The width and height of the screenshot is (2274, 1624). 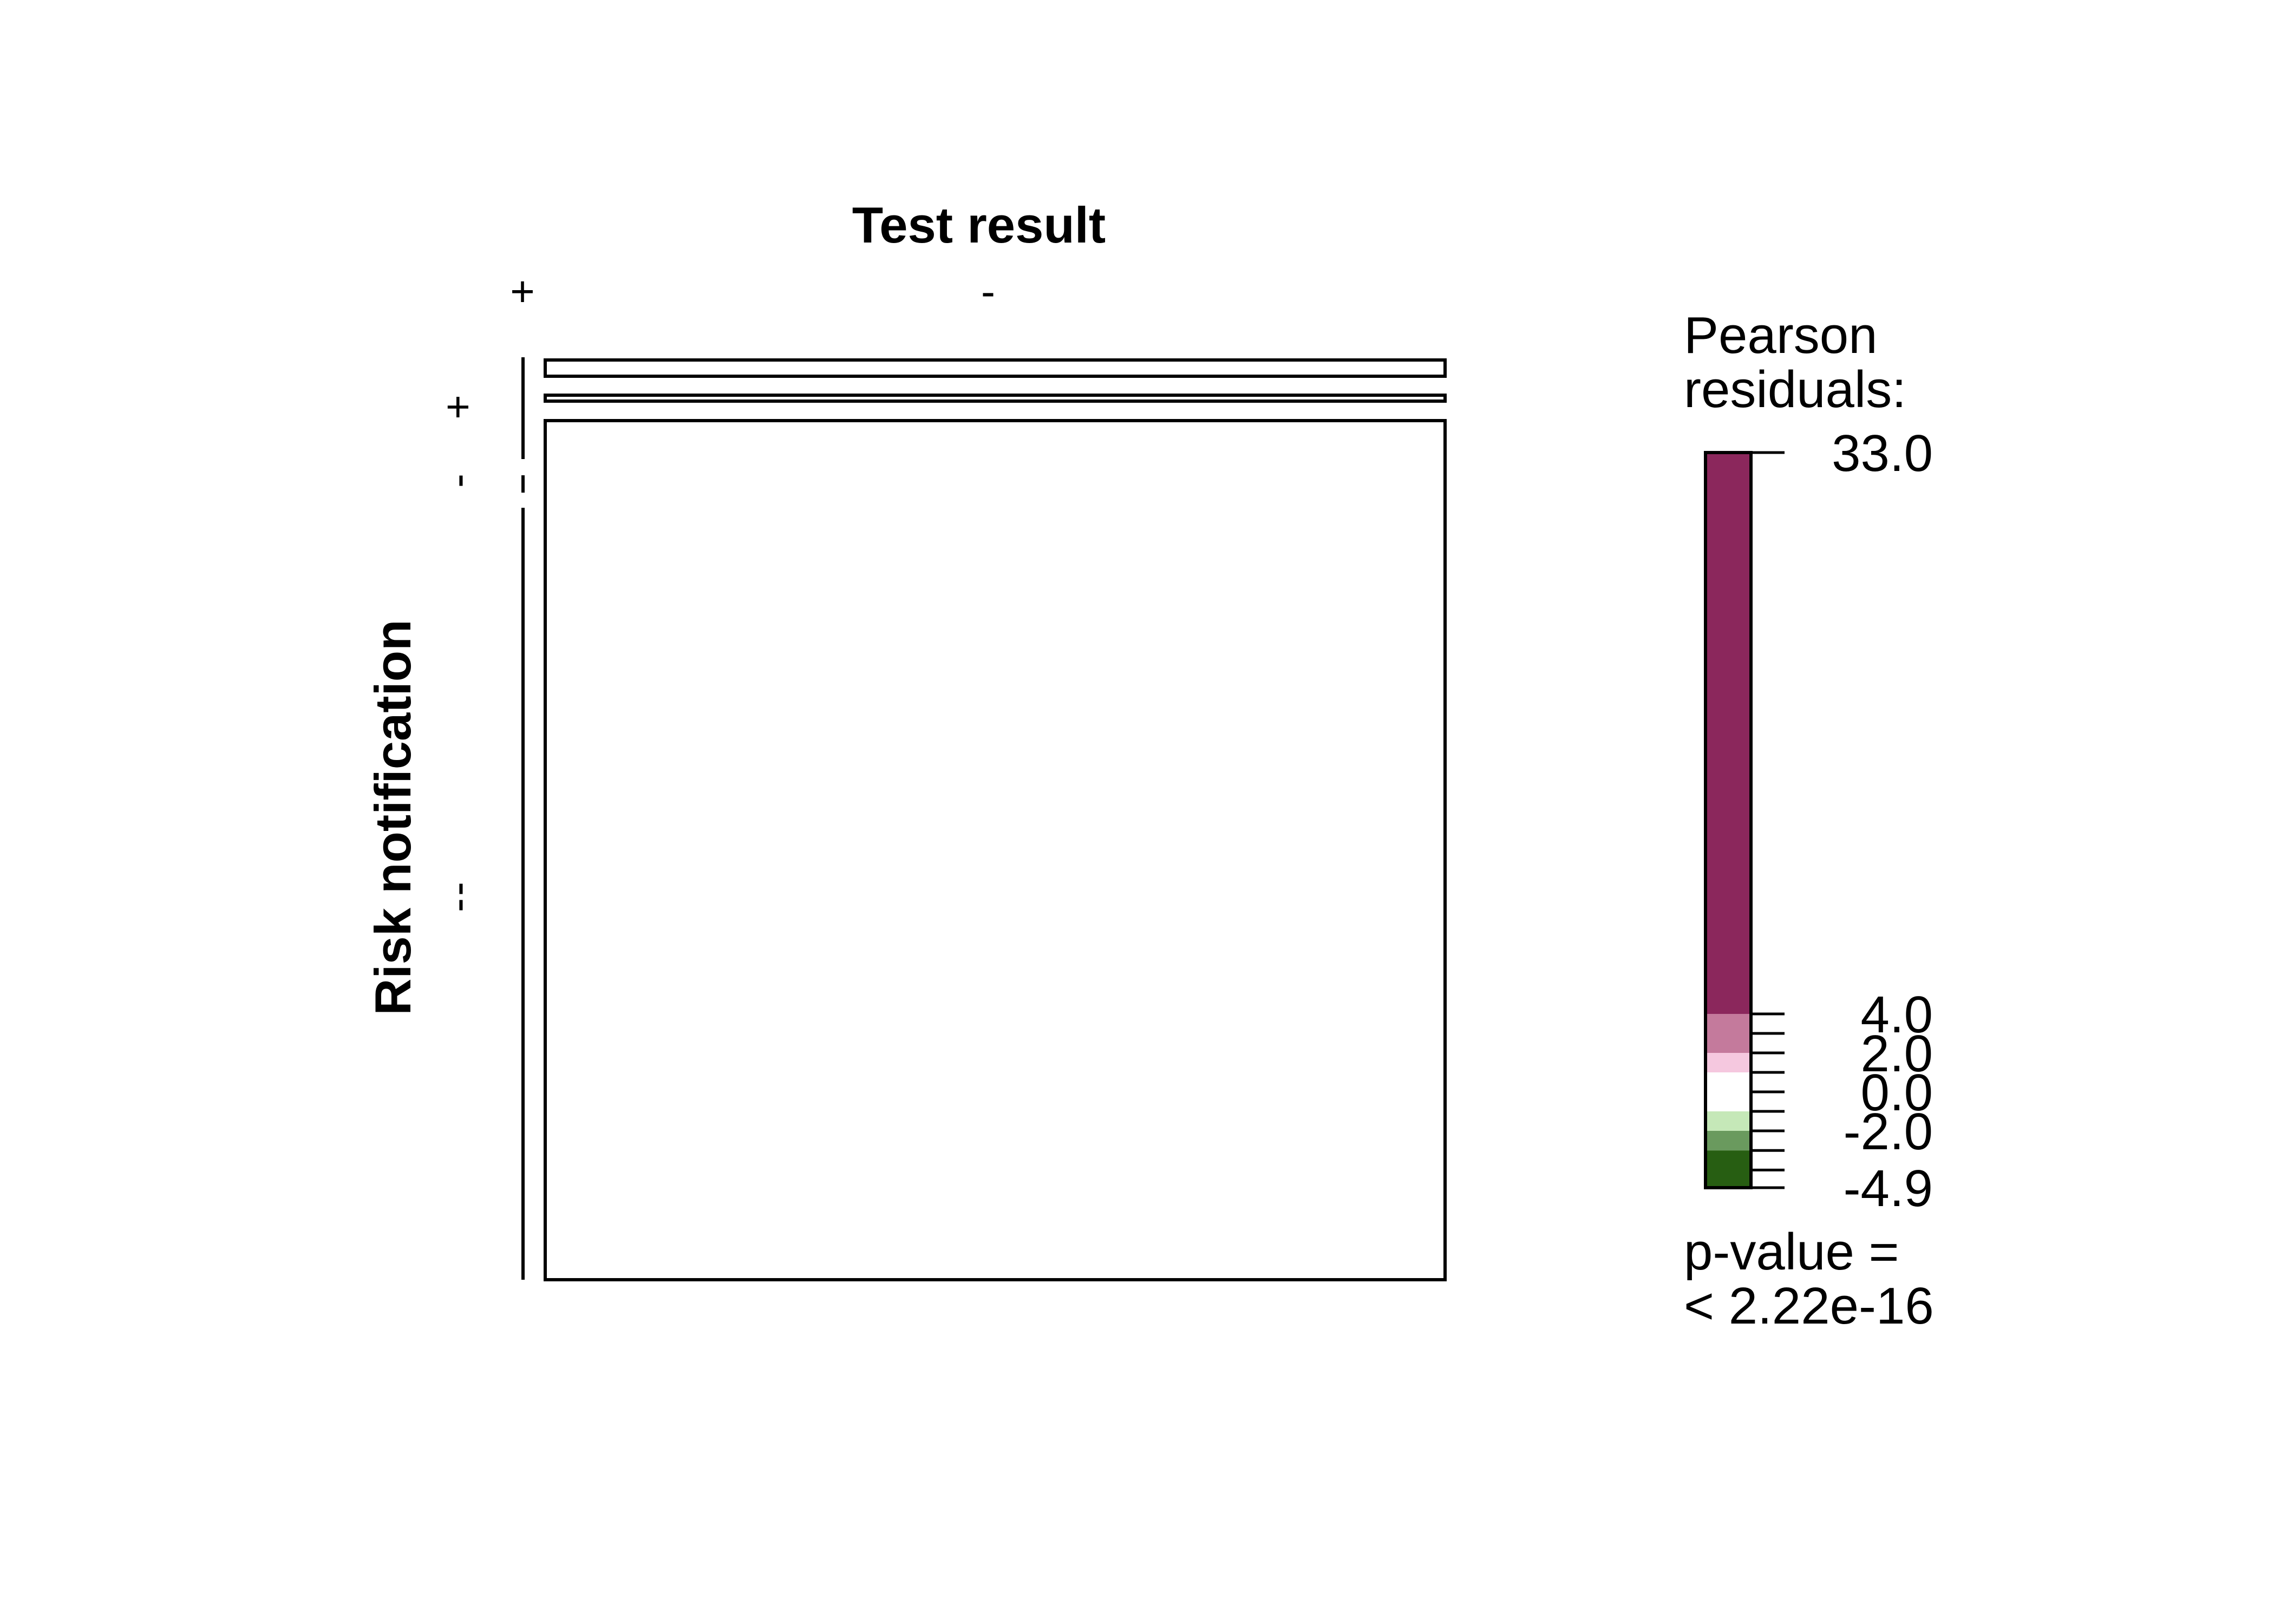 What do you see at coordinates (988, 291) in the screenshot?
I see `column-label-minus: -` at bounding box center [988, 291].